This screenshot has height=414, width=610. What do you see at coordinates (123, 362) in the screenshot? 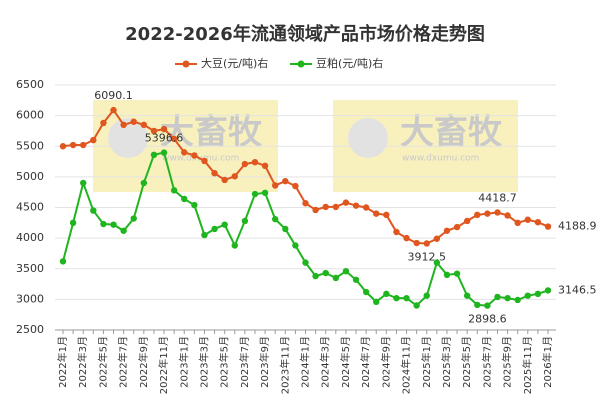
I see `x-tick-label: 2022年7月` at bounding box center [123, 362].